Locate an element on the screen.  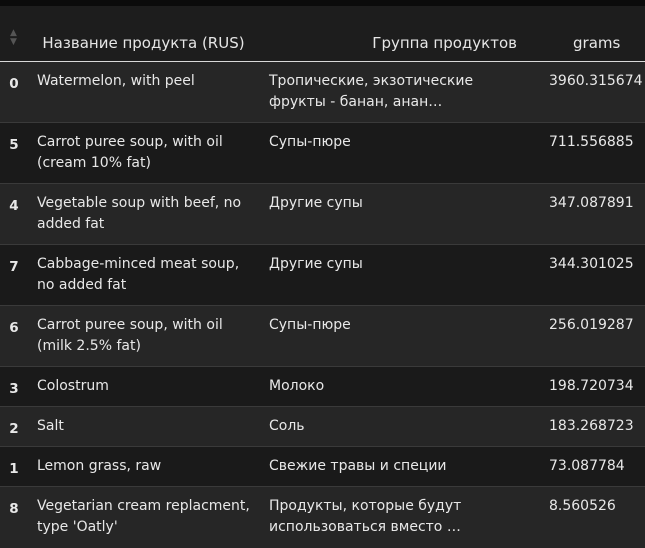
cell-grams: 198.720734 is located at coordinates (592, 387).